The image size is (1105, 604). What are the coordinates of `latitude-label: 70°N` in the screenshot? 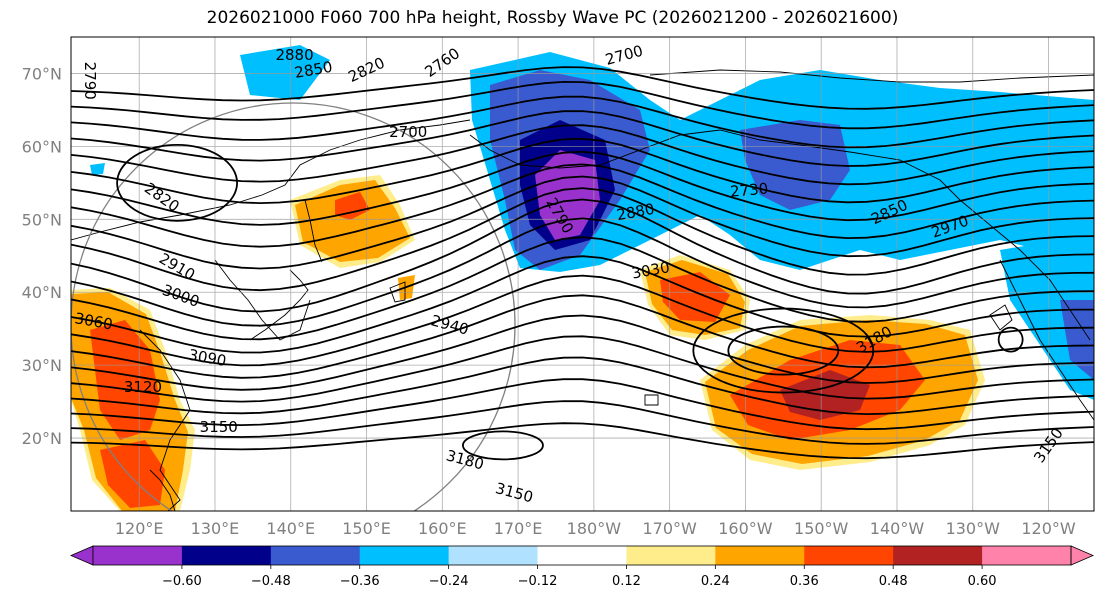 It's located at (42, 73).